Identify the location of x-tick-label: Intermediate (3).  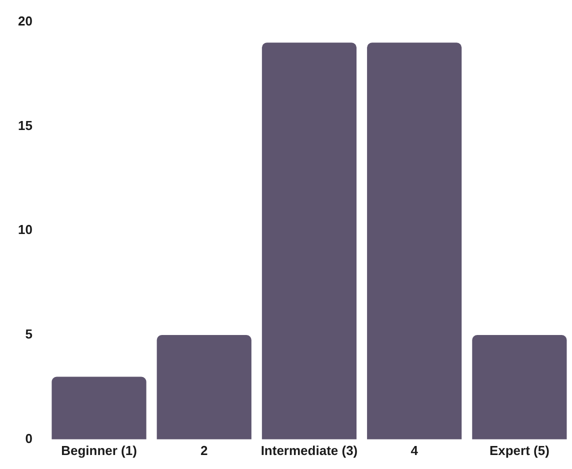
(309, 450).